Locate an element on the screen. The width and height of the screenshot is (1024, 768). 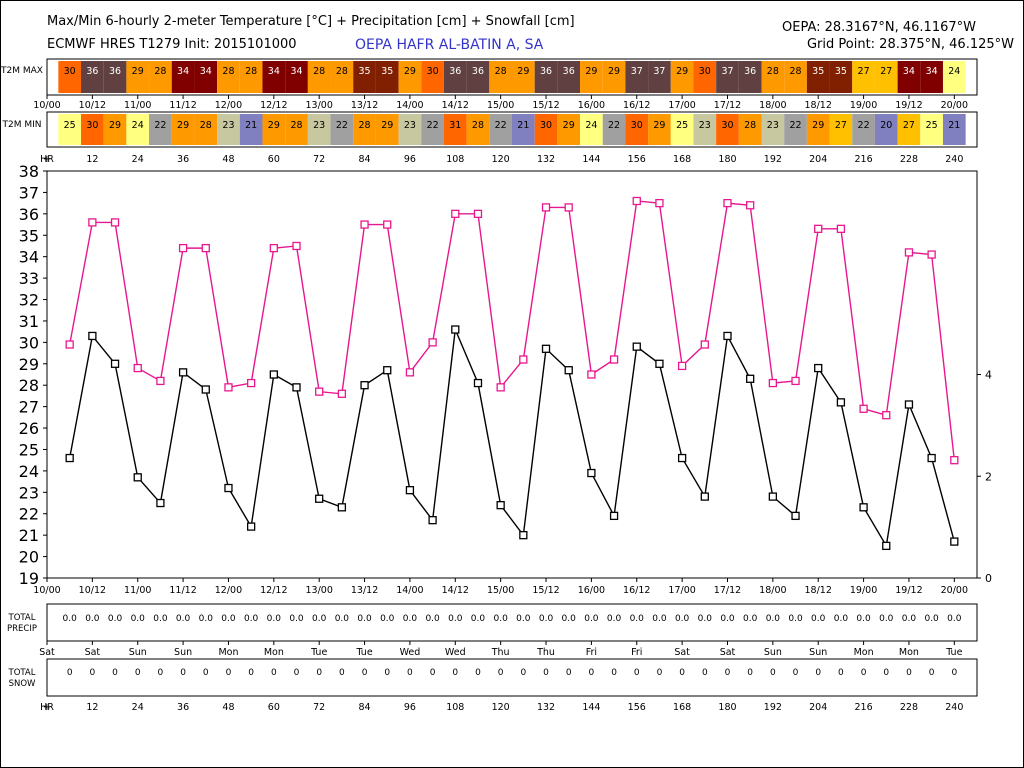
tmin-value: 25 is located at coordinates (70, 125).